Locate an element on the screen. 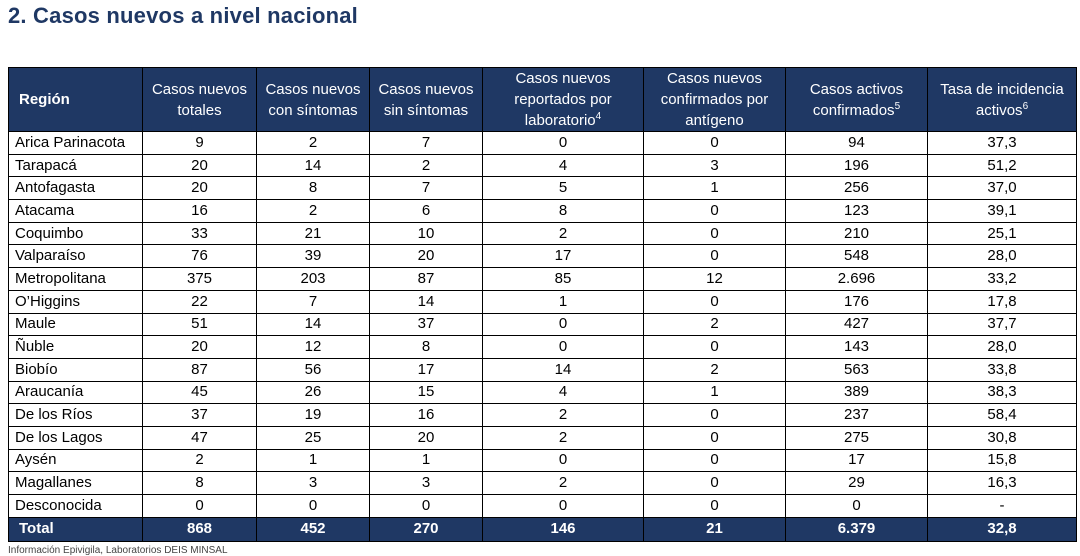 This screenshot has height=556, width=1080. table-row: Metropolitana 375 203 87 85 12 2.696 33,2 is located at coordinates (542, 279).